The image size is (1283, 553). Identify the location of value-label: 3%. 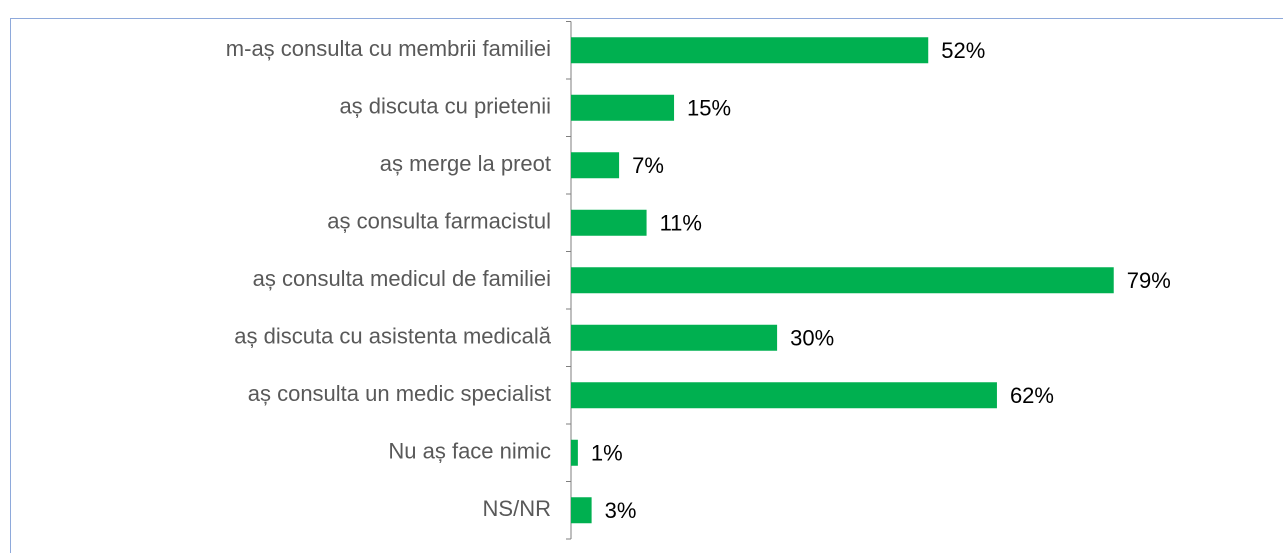
(621, 510).